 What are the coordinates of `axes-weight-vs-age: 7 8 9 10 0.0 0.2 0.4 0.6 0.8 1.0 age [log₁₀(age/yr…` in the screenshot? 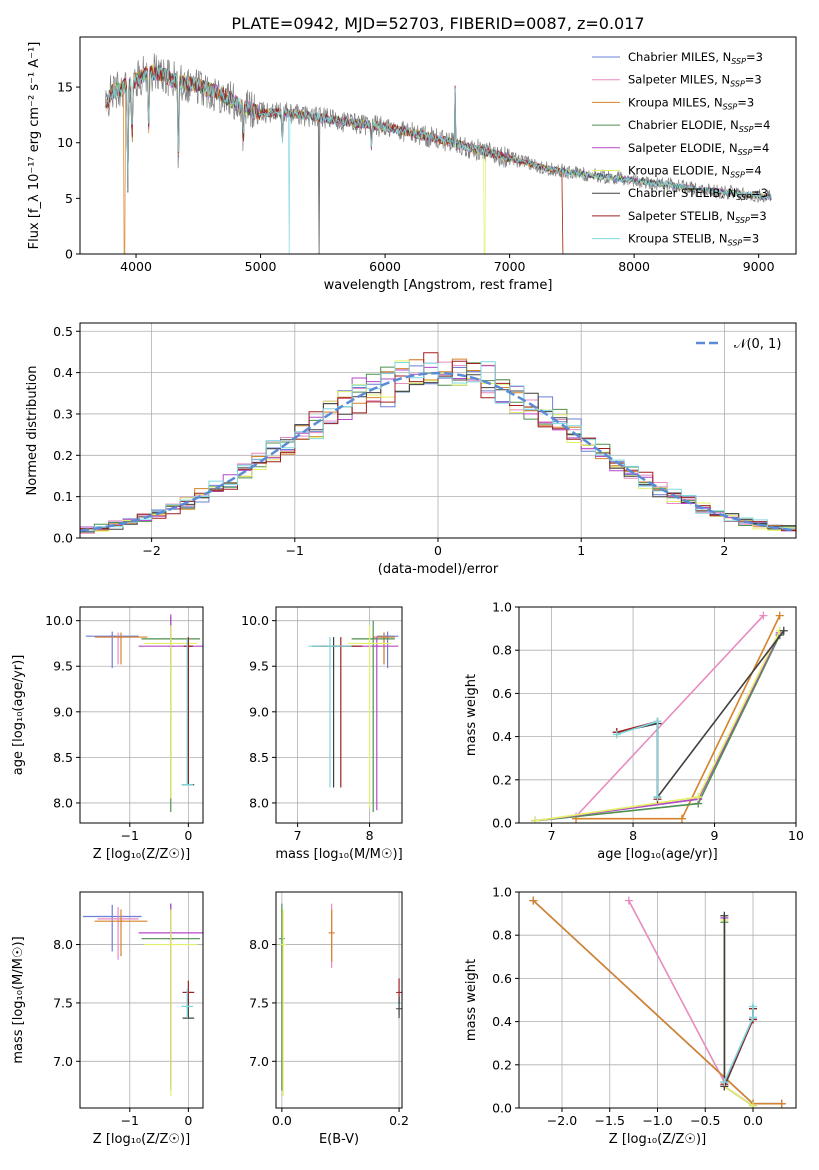 It's located at (634, 731).